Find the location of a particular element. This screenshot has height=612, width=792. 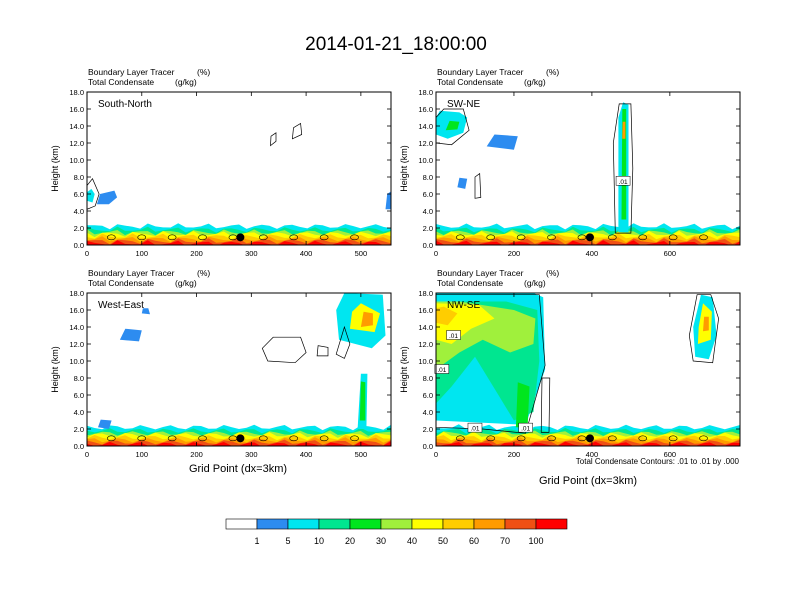

colorbar-label: 40 is located at coordinates (412, 541).